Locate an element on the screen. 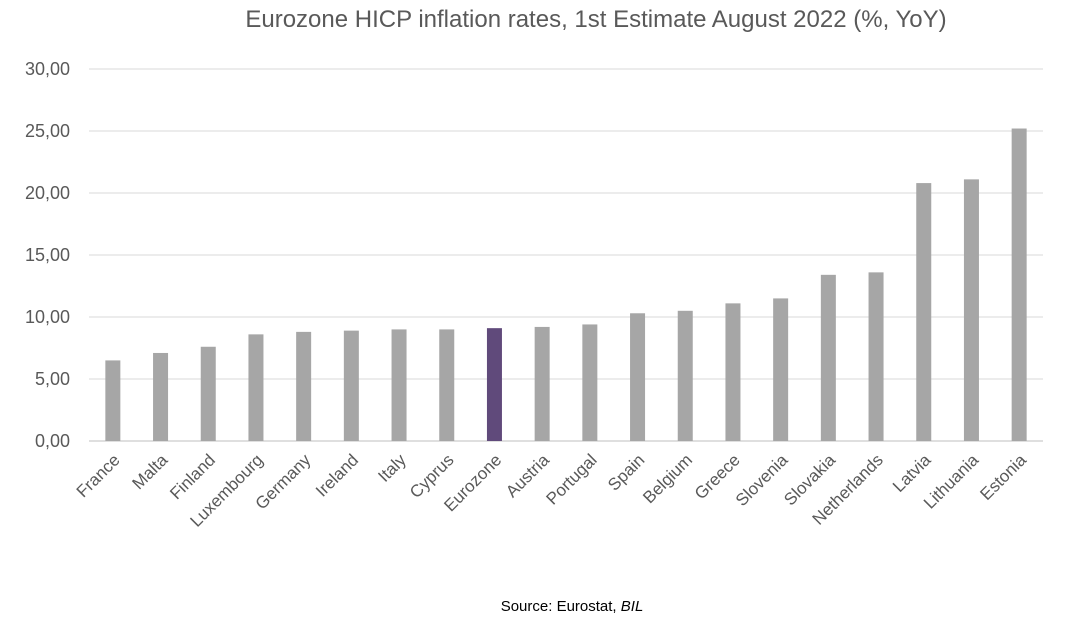  y-tick-label: 30,00 is located at coordinates (47, 69).